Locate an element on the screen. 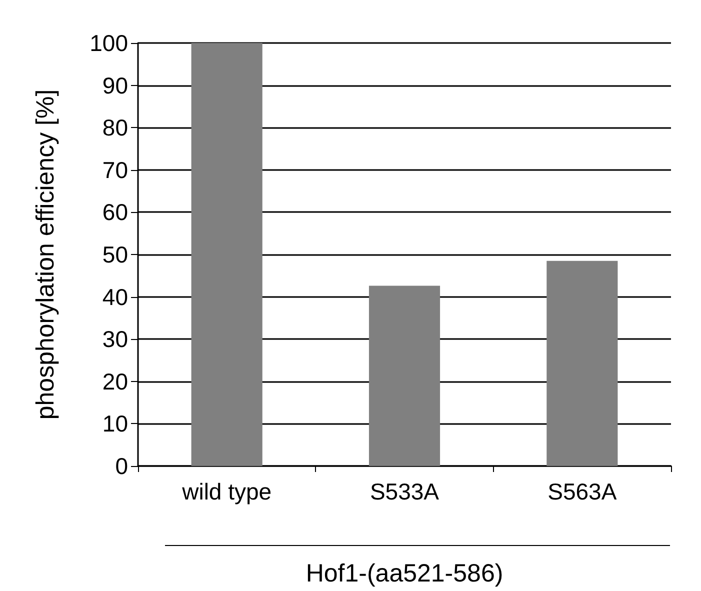  y-tick-label: 80 is located at coordinates (115, 127).